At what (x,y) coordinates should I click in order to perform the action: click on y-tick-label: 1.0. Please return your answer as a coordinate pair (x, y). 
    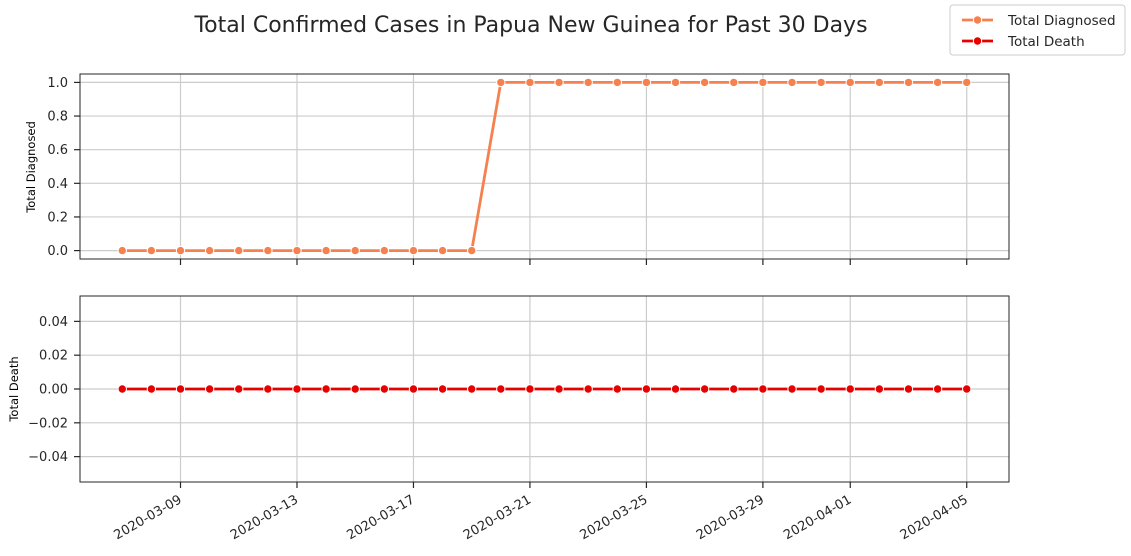
    Looking at the image, I should click on (57, 83).